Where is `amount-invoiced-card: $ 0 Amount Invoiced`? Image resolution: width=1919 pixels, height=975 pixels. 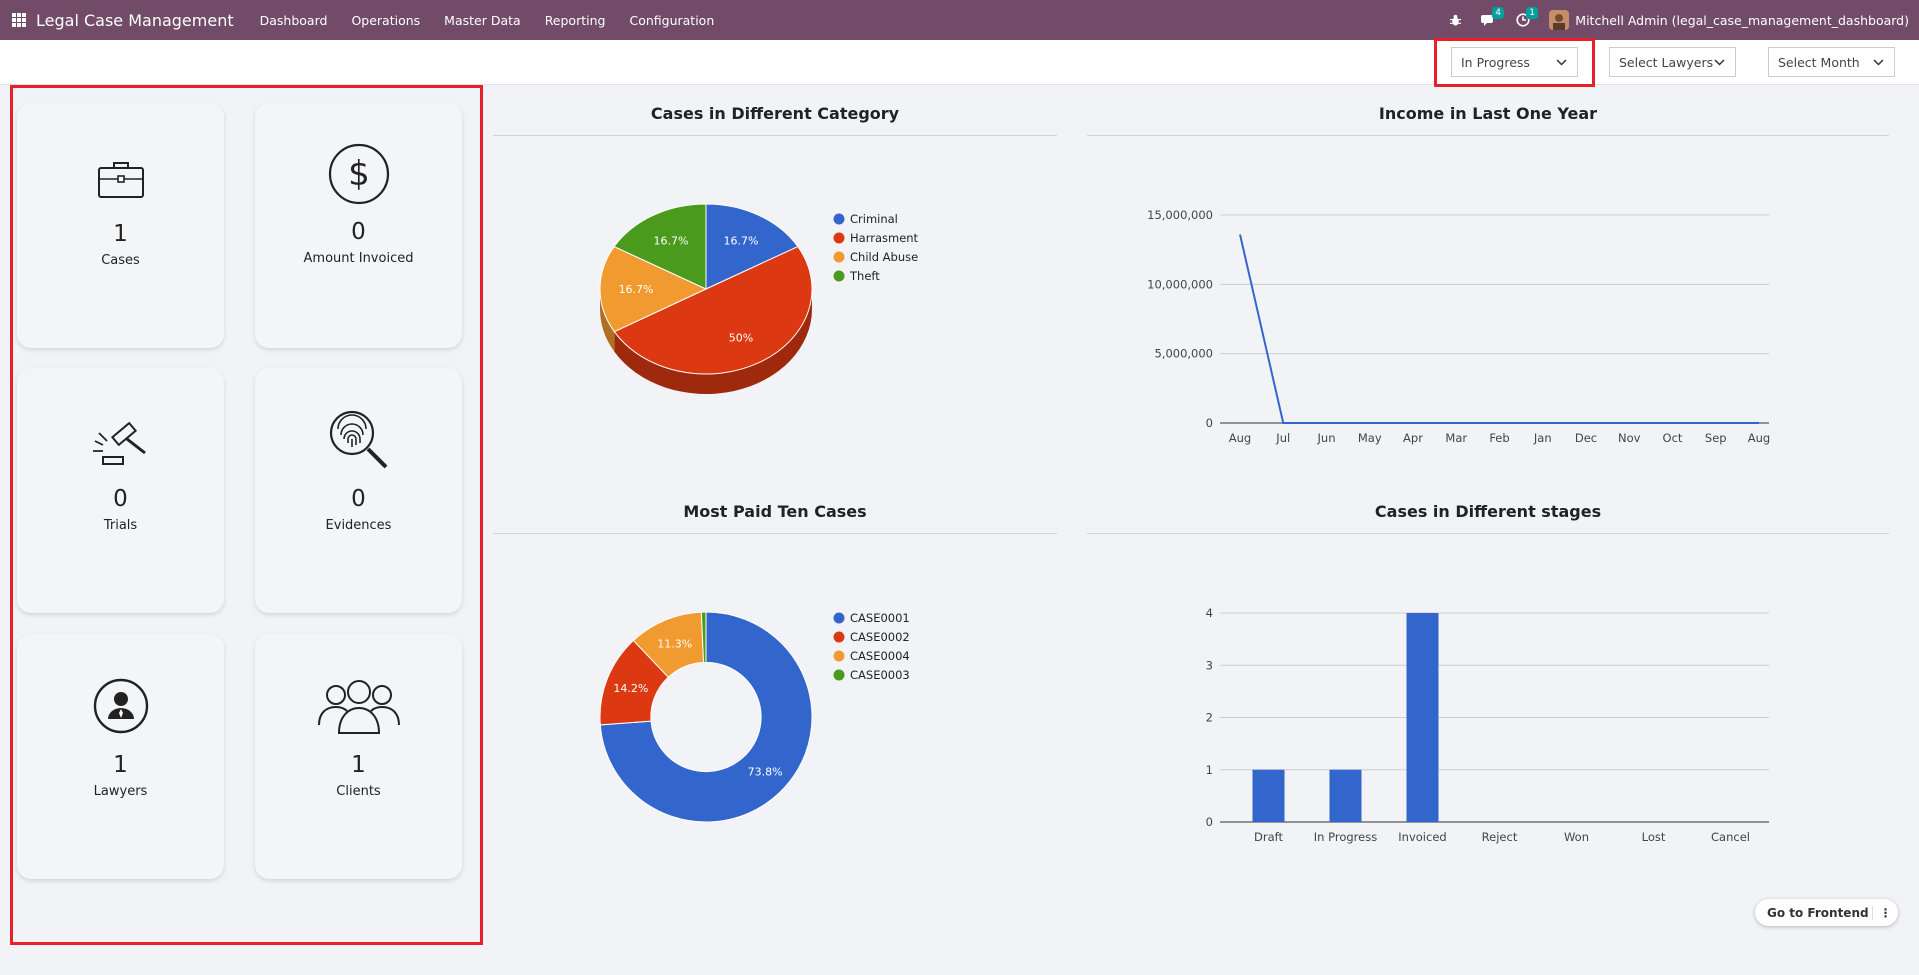
amount-invoiced-card: $ 0 Amount Invoiced is located at coordinates (358, 225).